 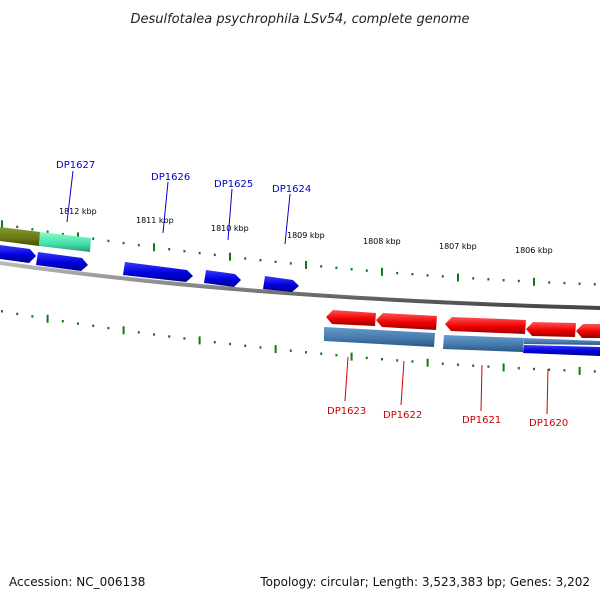 I want to click on gene-label-dp1625: DP1625, so click(x=233, y=184).